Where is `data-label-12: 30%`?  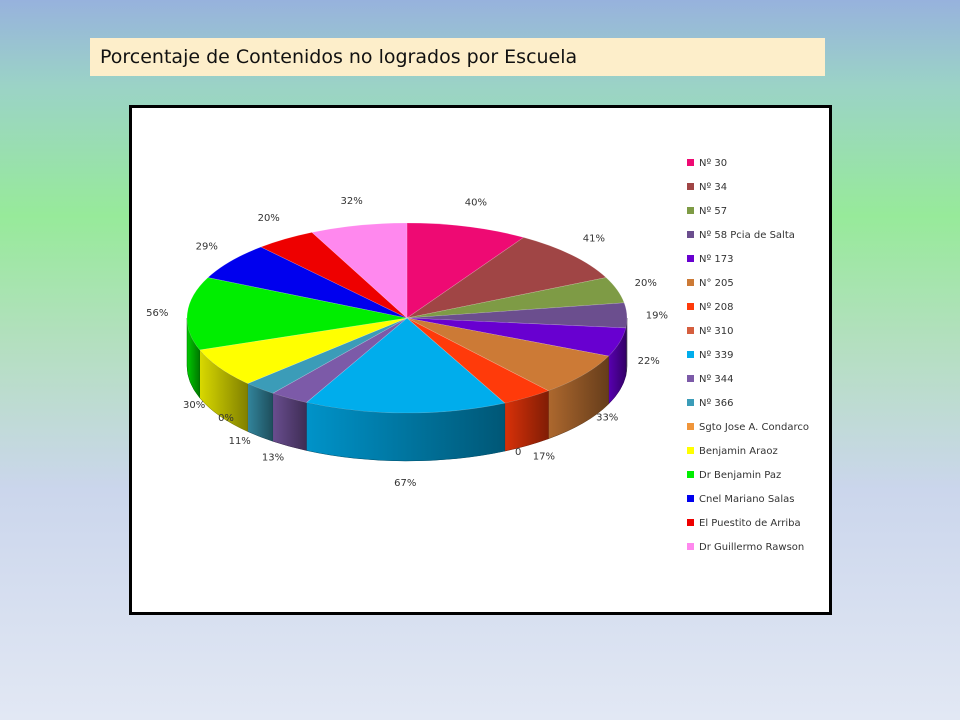 data-label-12: 30% is located at coordinates (194, 405).